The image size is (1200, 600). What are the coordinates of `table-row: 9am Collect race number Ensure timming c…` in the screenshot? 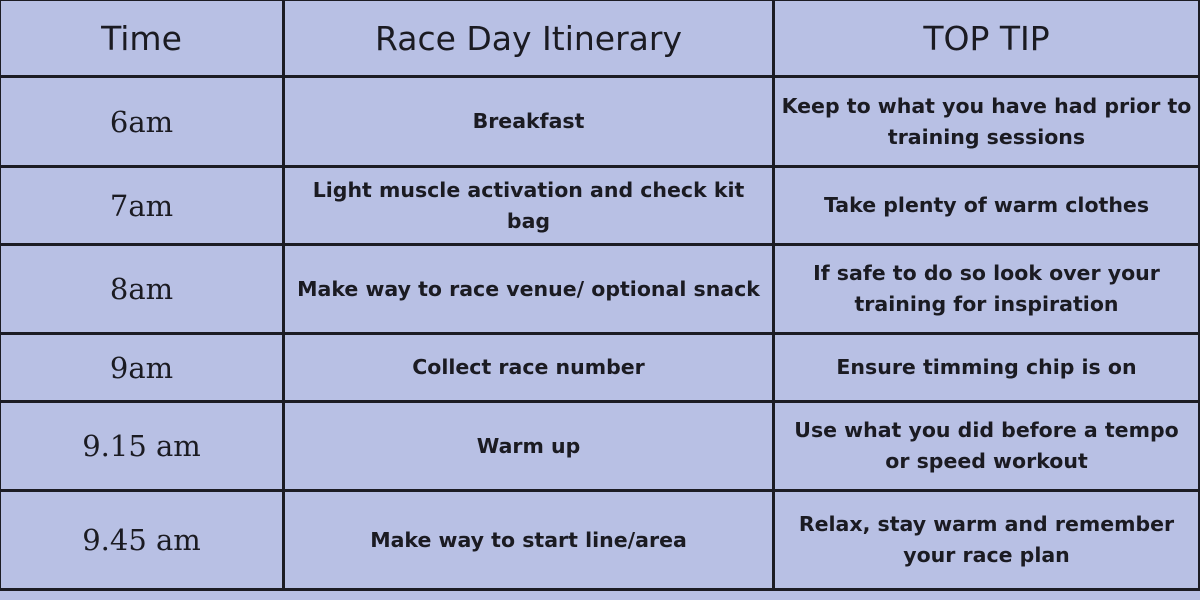 It's located at (600, 367).